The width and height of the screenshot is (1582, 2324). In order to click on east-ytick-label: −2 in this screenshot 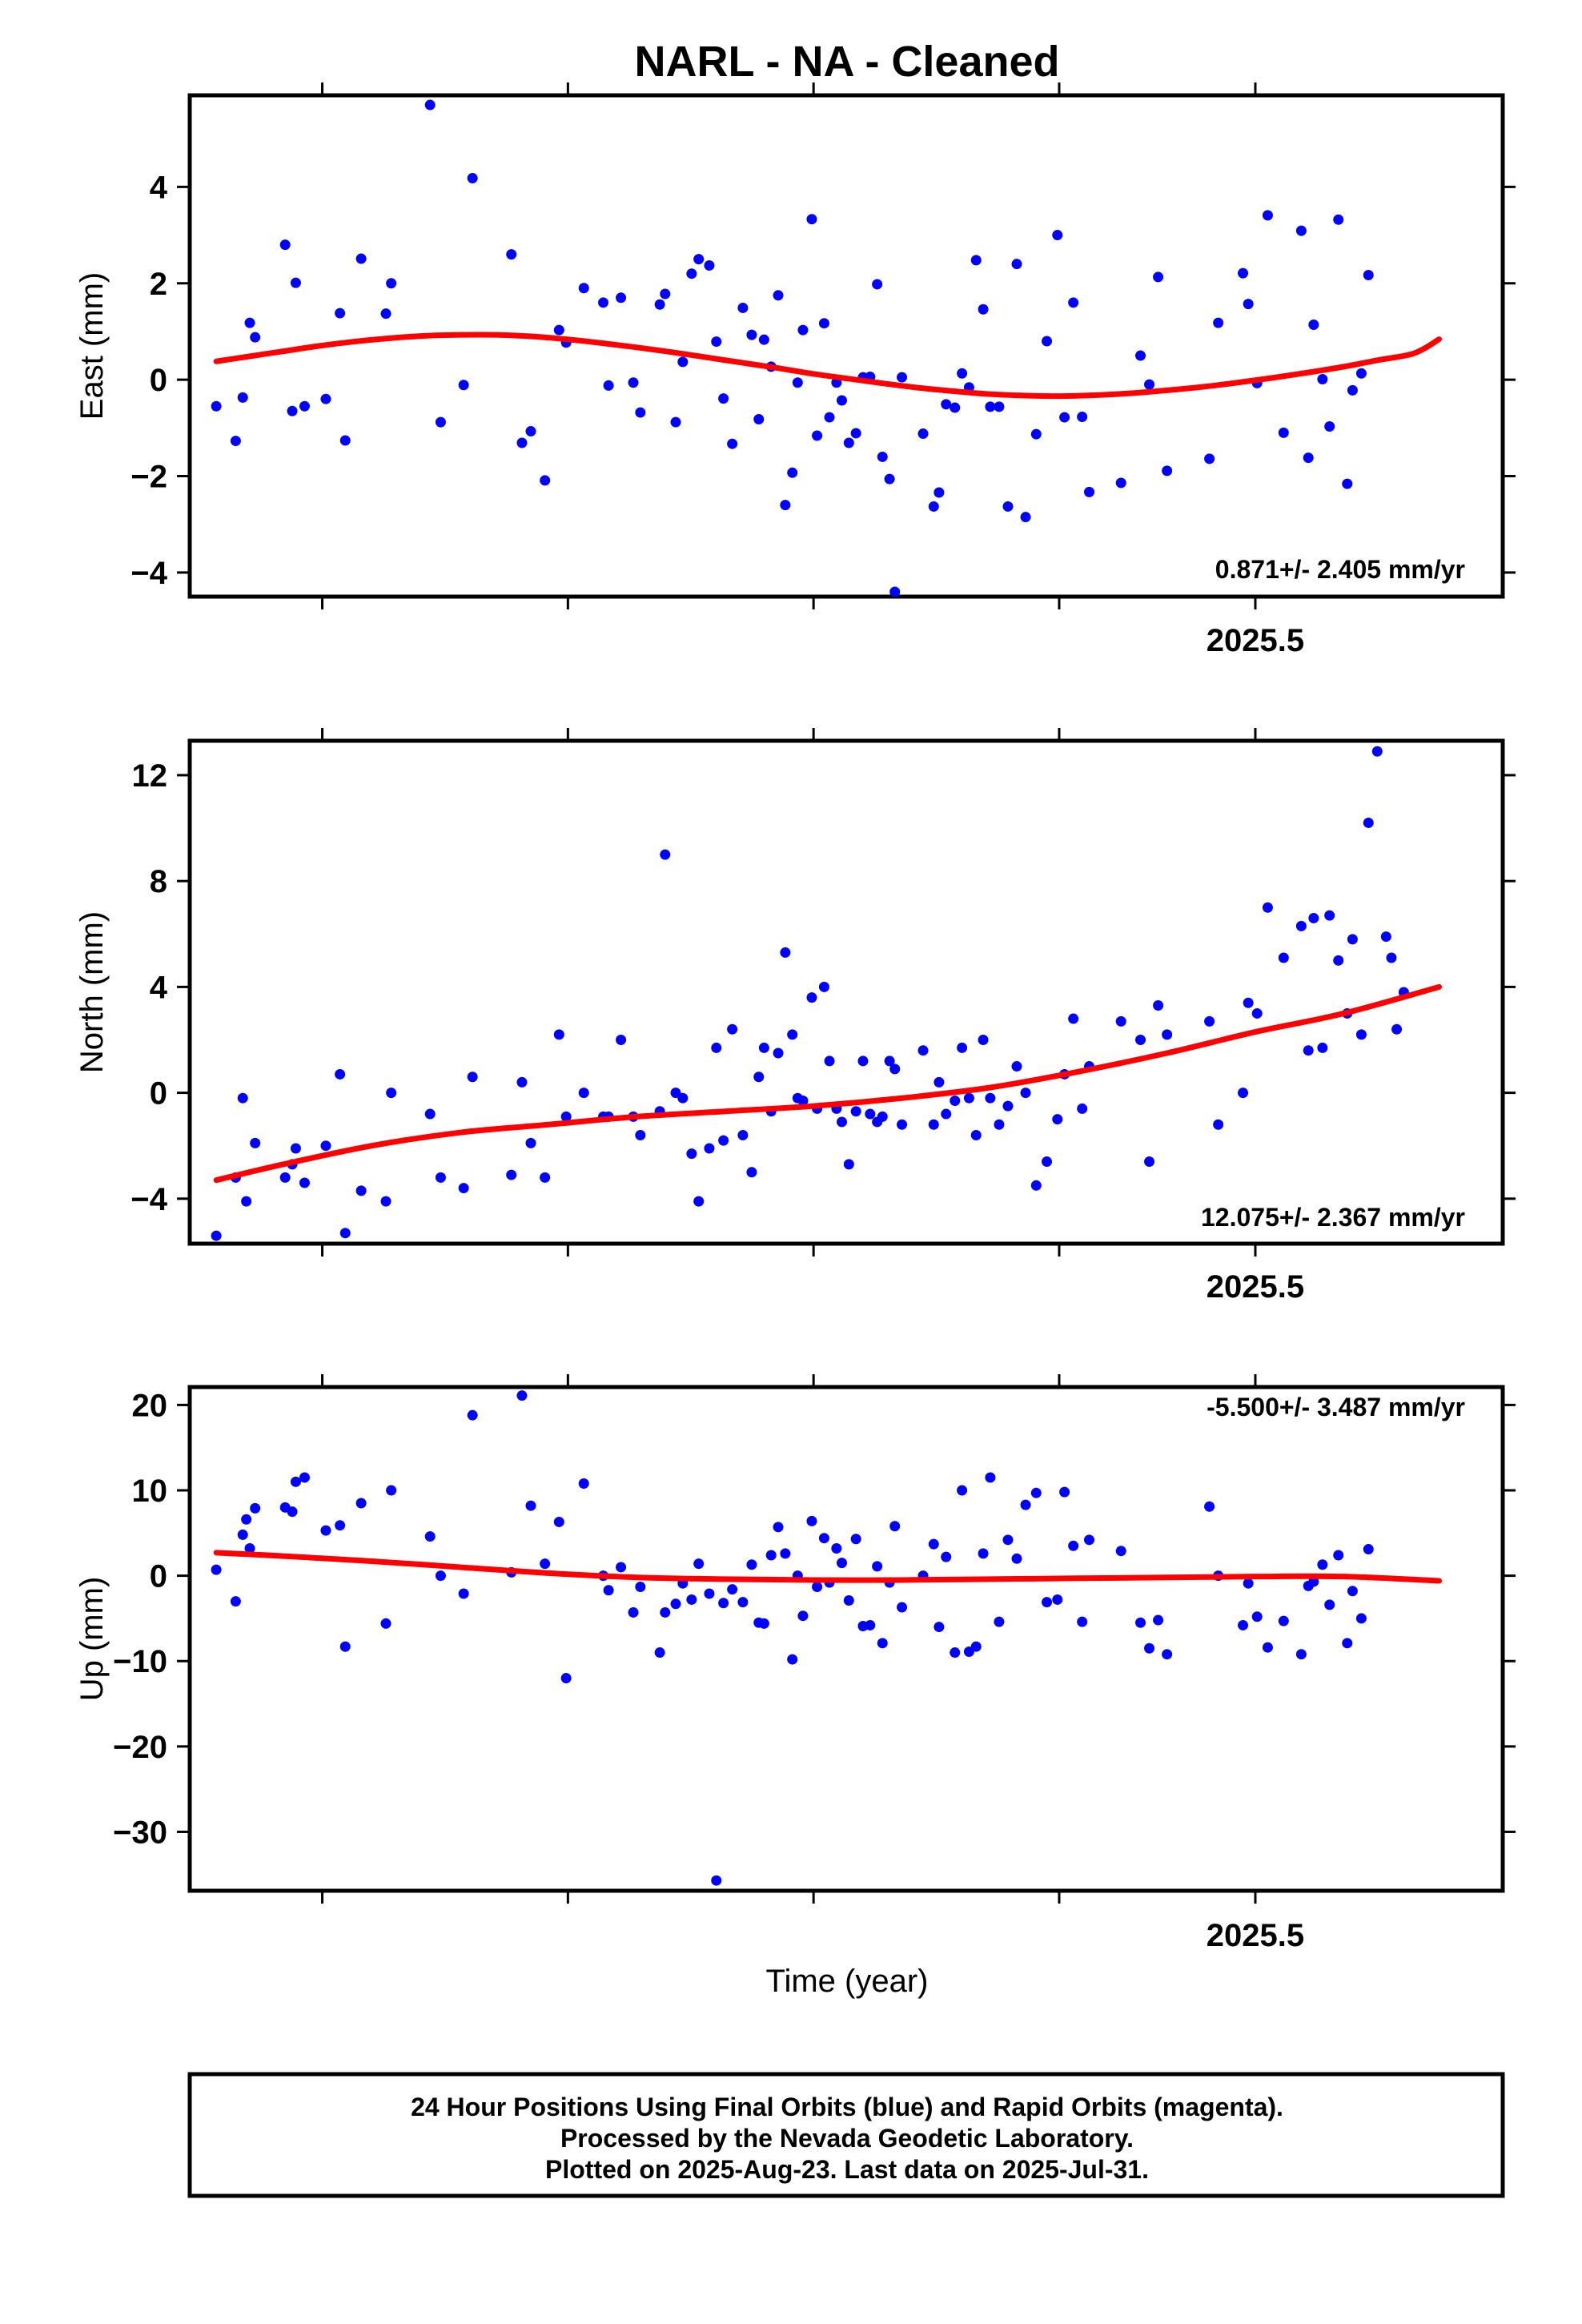, I will do `click(148, 477)`.